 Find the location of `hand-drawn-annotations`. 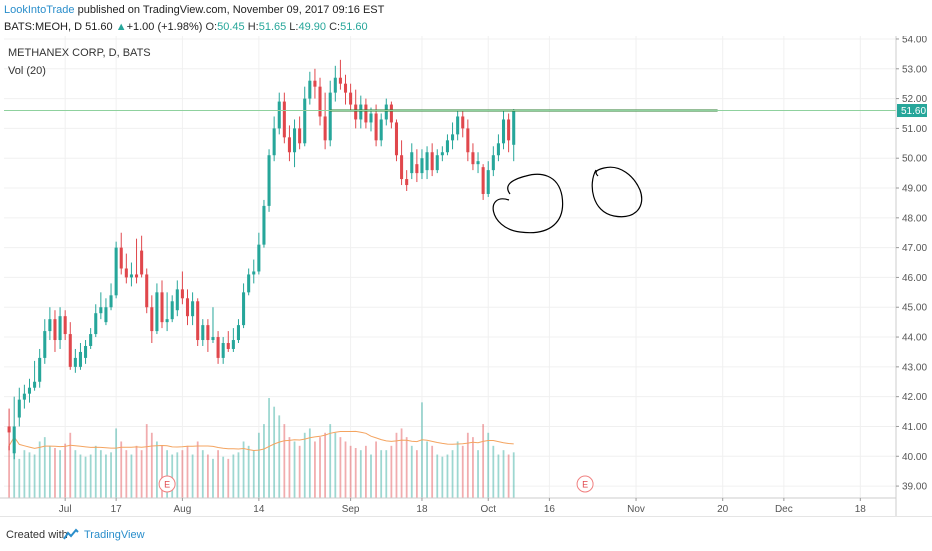

hand-drawn-annotations is located at coordinates (567, 200).